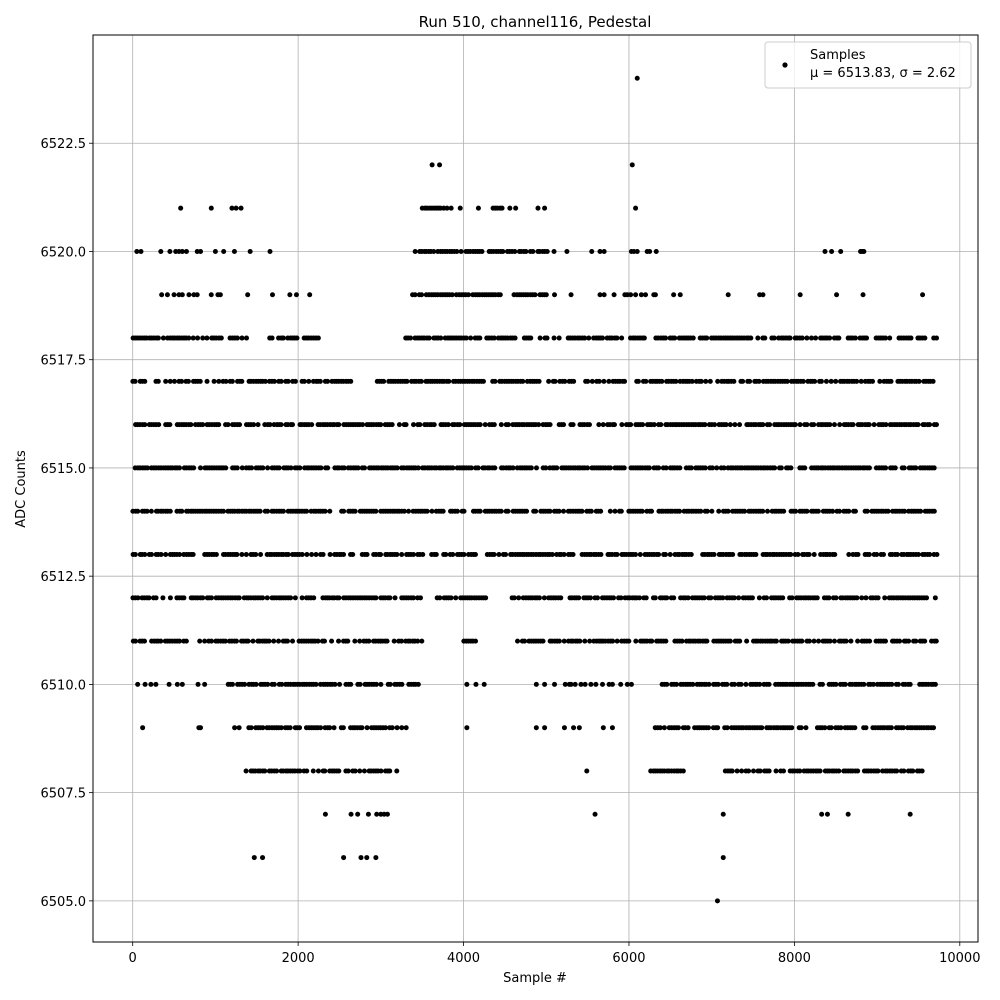 The height and width of the screenshot is (1000, 1000). I want to click on legend-box, so click(868, 65).